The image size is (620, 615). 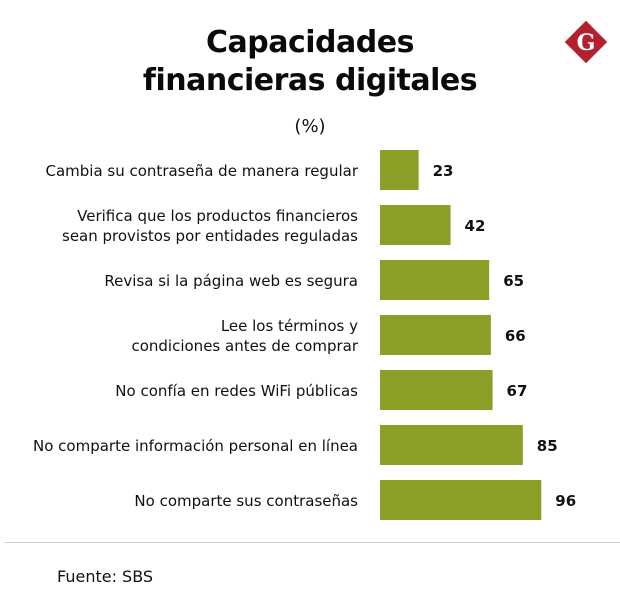 I want to click on divider, so click(x=312, y=542).